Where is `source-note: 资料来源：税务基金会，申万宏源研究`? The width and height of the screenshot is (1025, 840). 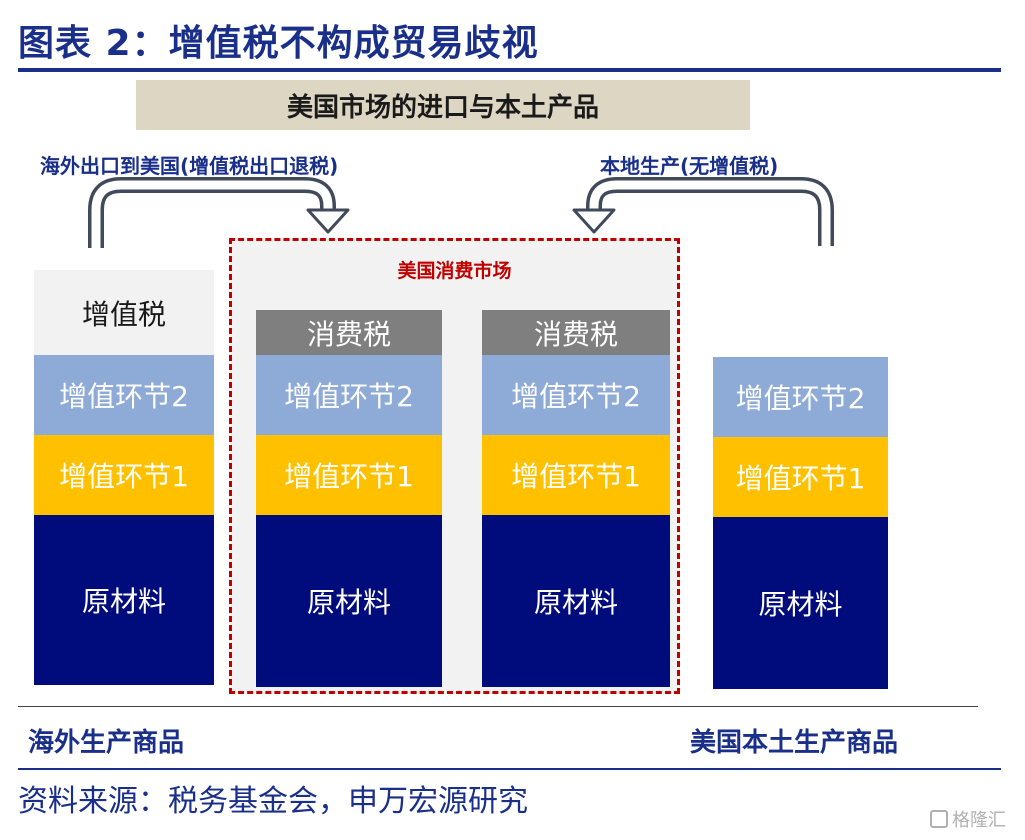 source-note: 资料来源：税务基金会，申万宏源研究 is located at coordinates (273, 801).